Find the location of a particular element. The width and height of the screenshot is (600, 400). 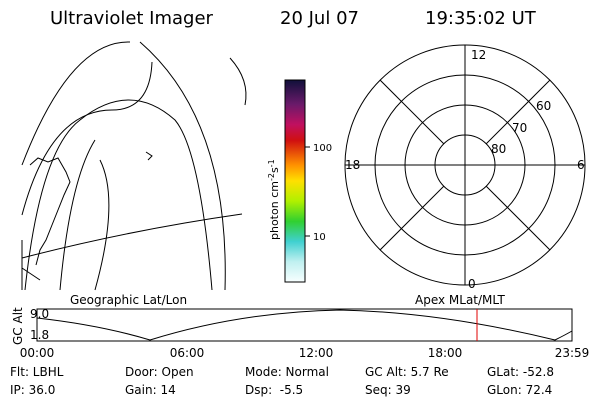

orbit-left-label: Geographic Lat/Lon is located at coordinates (128, 300).